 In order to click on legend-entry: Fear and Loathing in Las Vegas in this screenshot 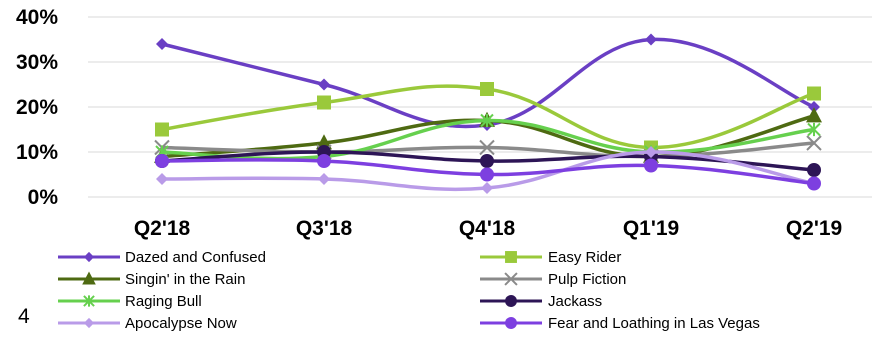, I will do `click(620, 323)`.